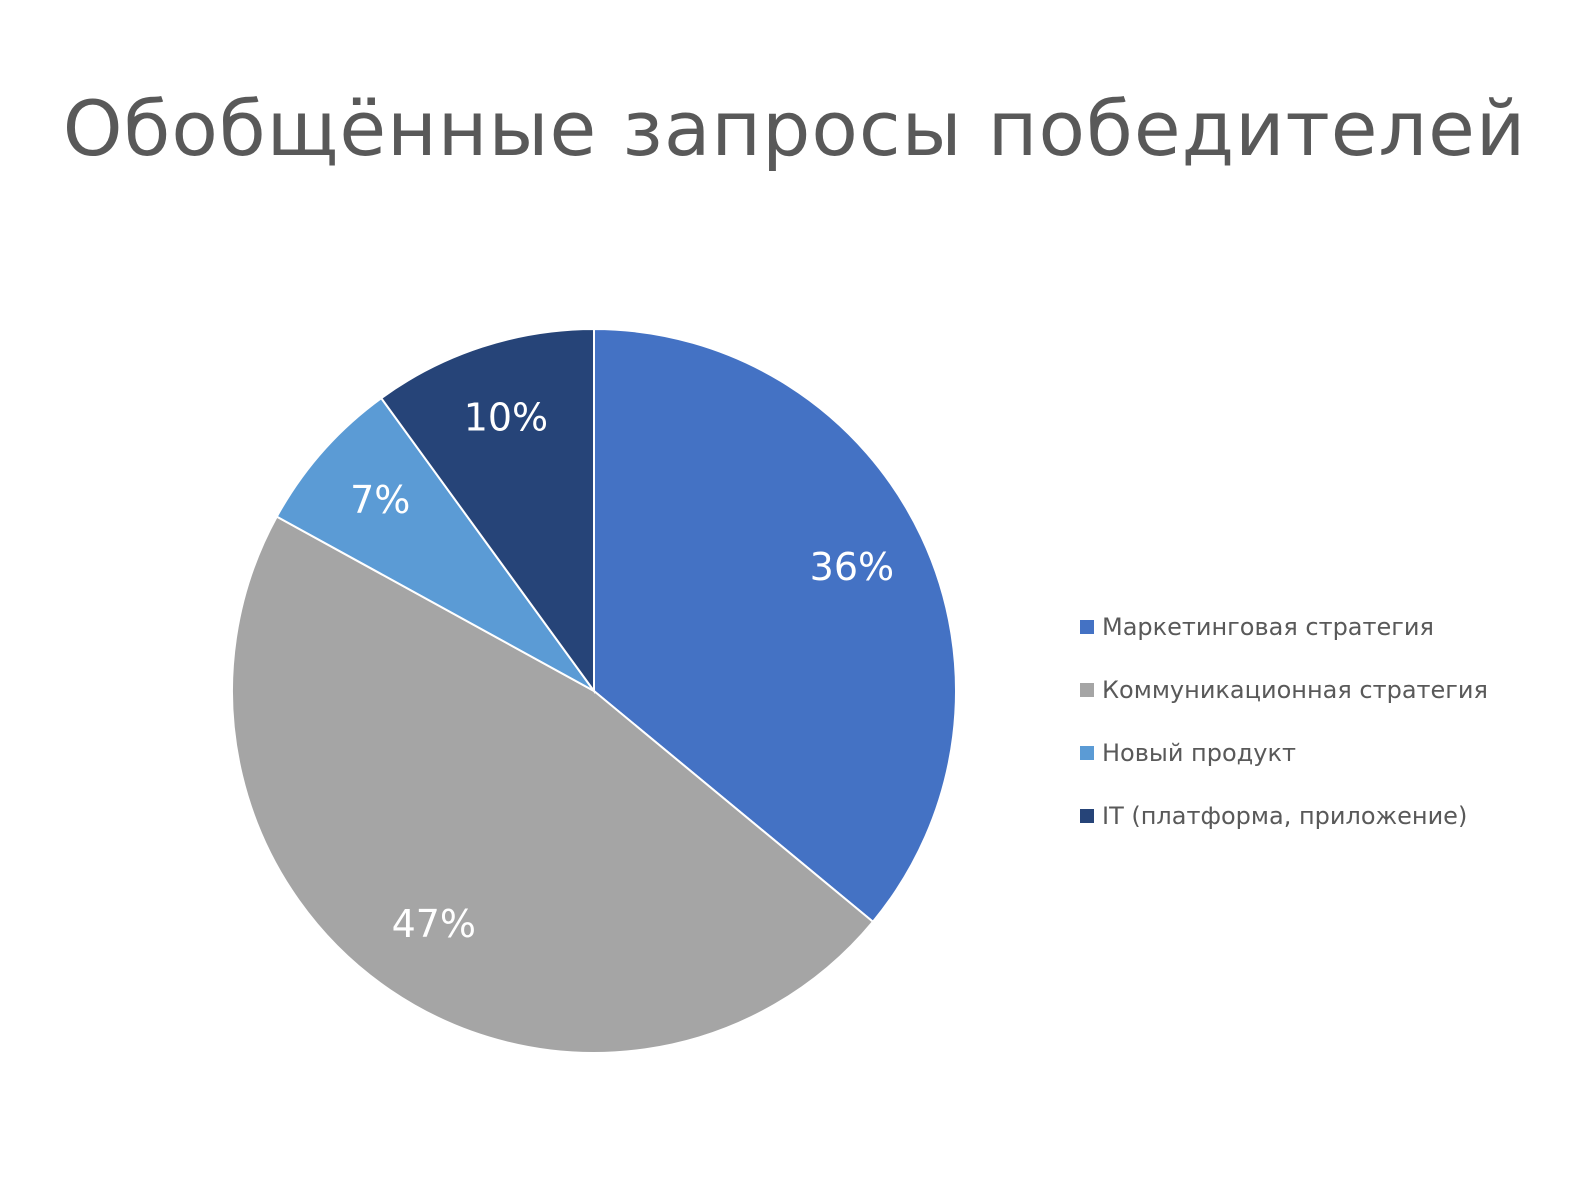 This screenshot has width=1589, height=1192. I want to click on legend-item-communication: Коммуникационная стратегия, so click(1284, 689).